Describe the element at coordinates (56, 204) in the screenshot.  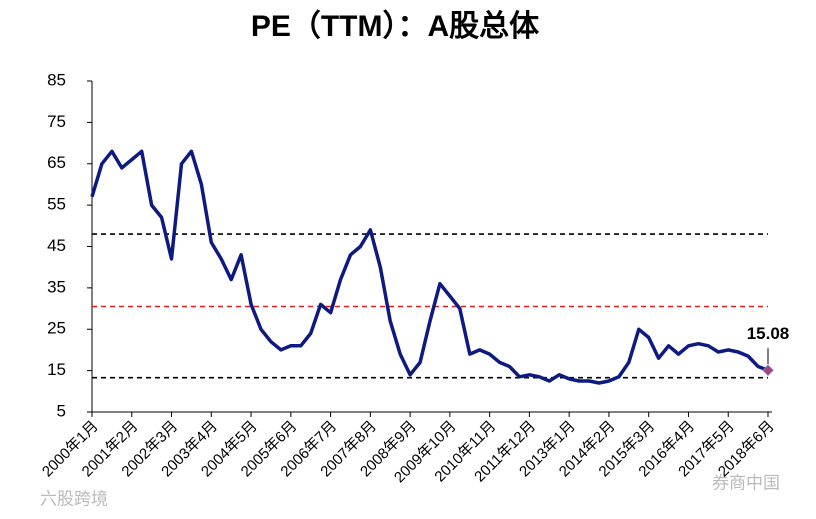
I see `y-tick-label: 55` at that location.